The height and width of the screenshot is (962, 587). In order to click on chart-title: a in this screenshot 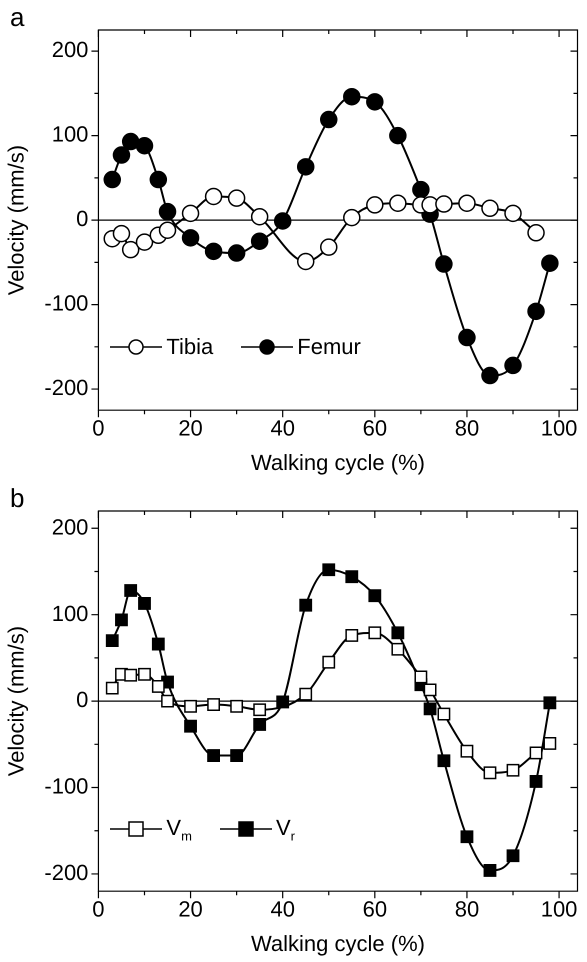, I will do `click(17, 17)`.